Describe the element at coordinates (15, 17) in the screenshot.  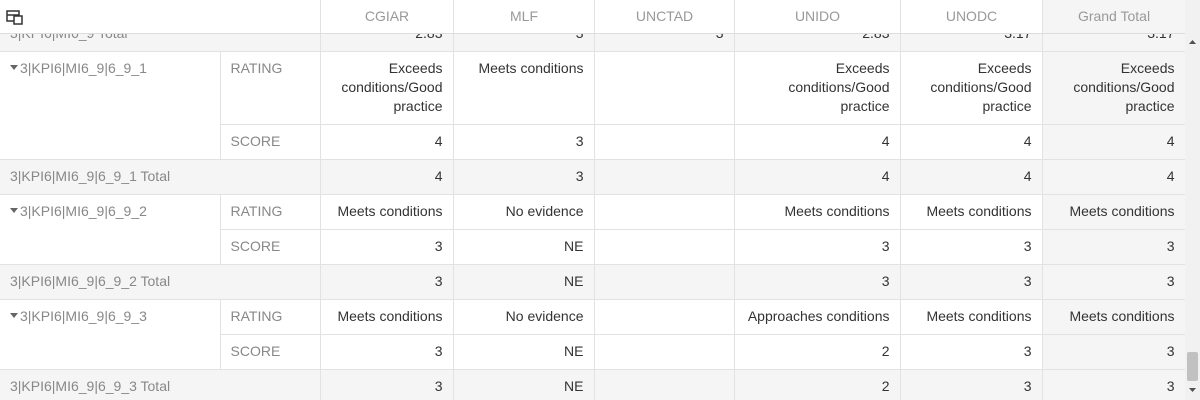
I see `layout-icon` at that location.